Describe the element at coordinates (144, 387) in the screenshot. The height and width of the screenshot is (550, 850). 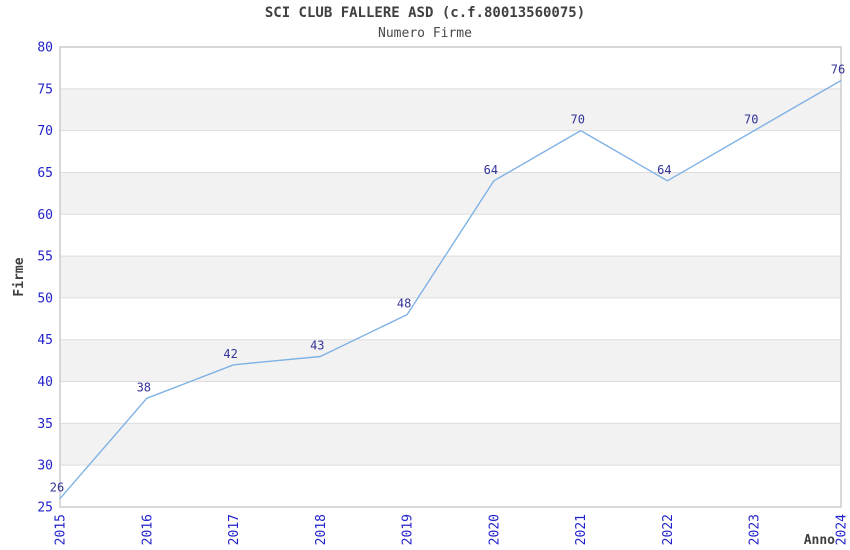
I see `point-label: 38` at that location.